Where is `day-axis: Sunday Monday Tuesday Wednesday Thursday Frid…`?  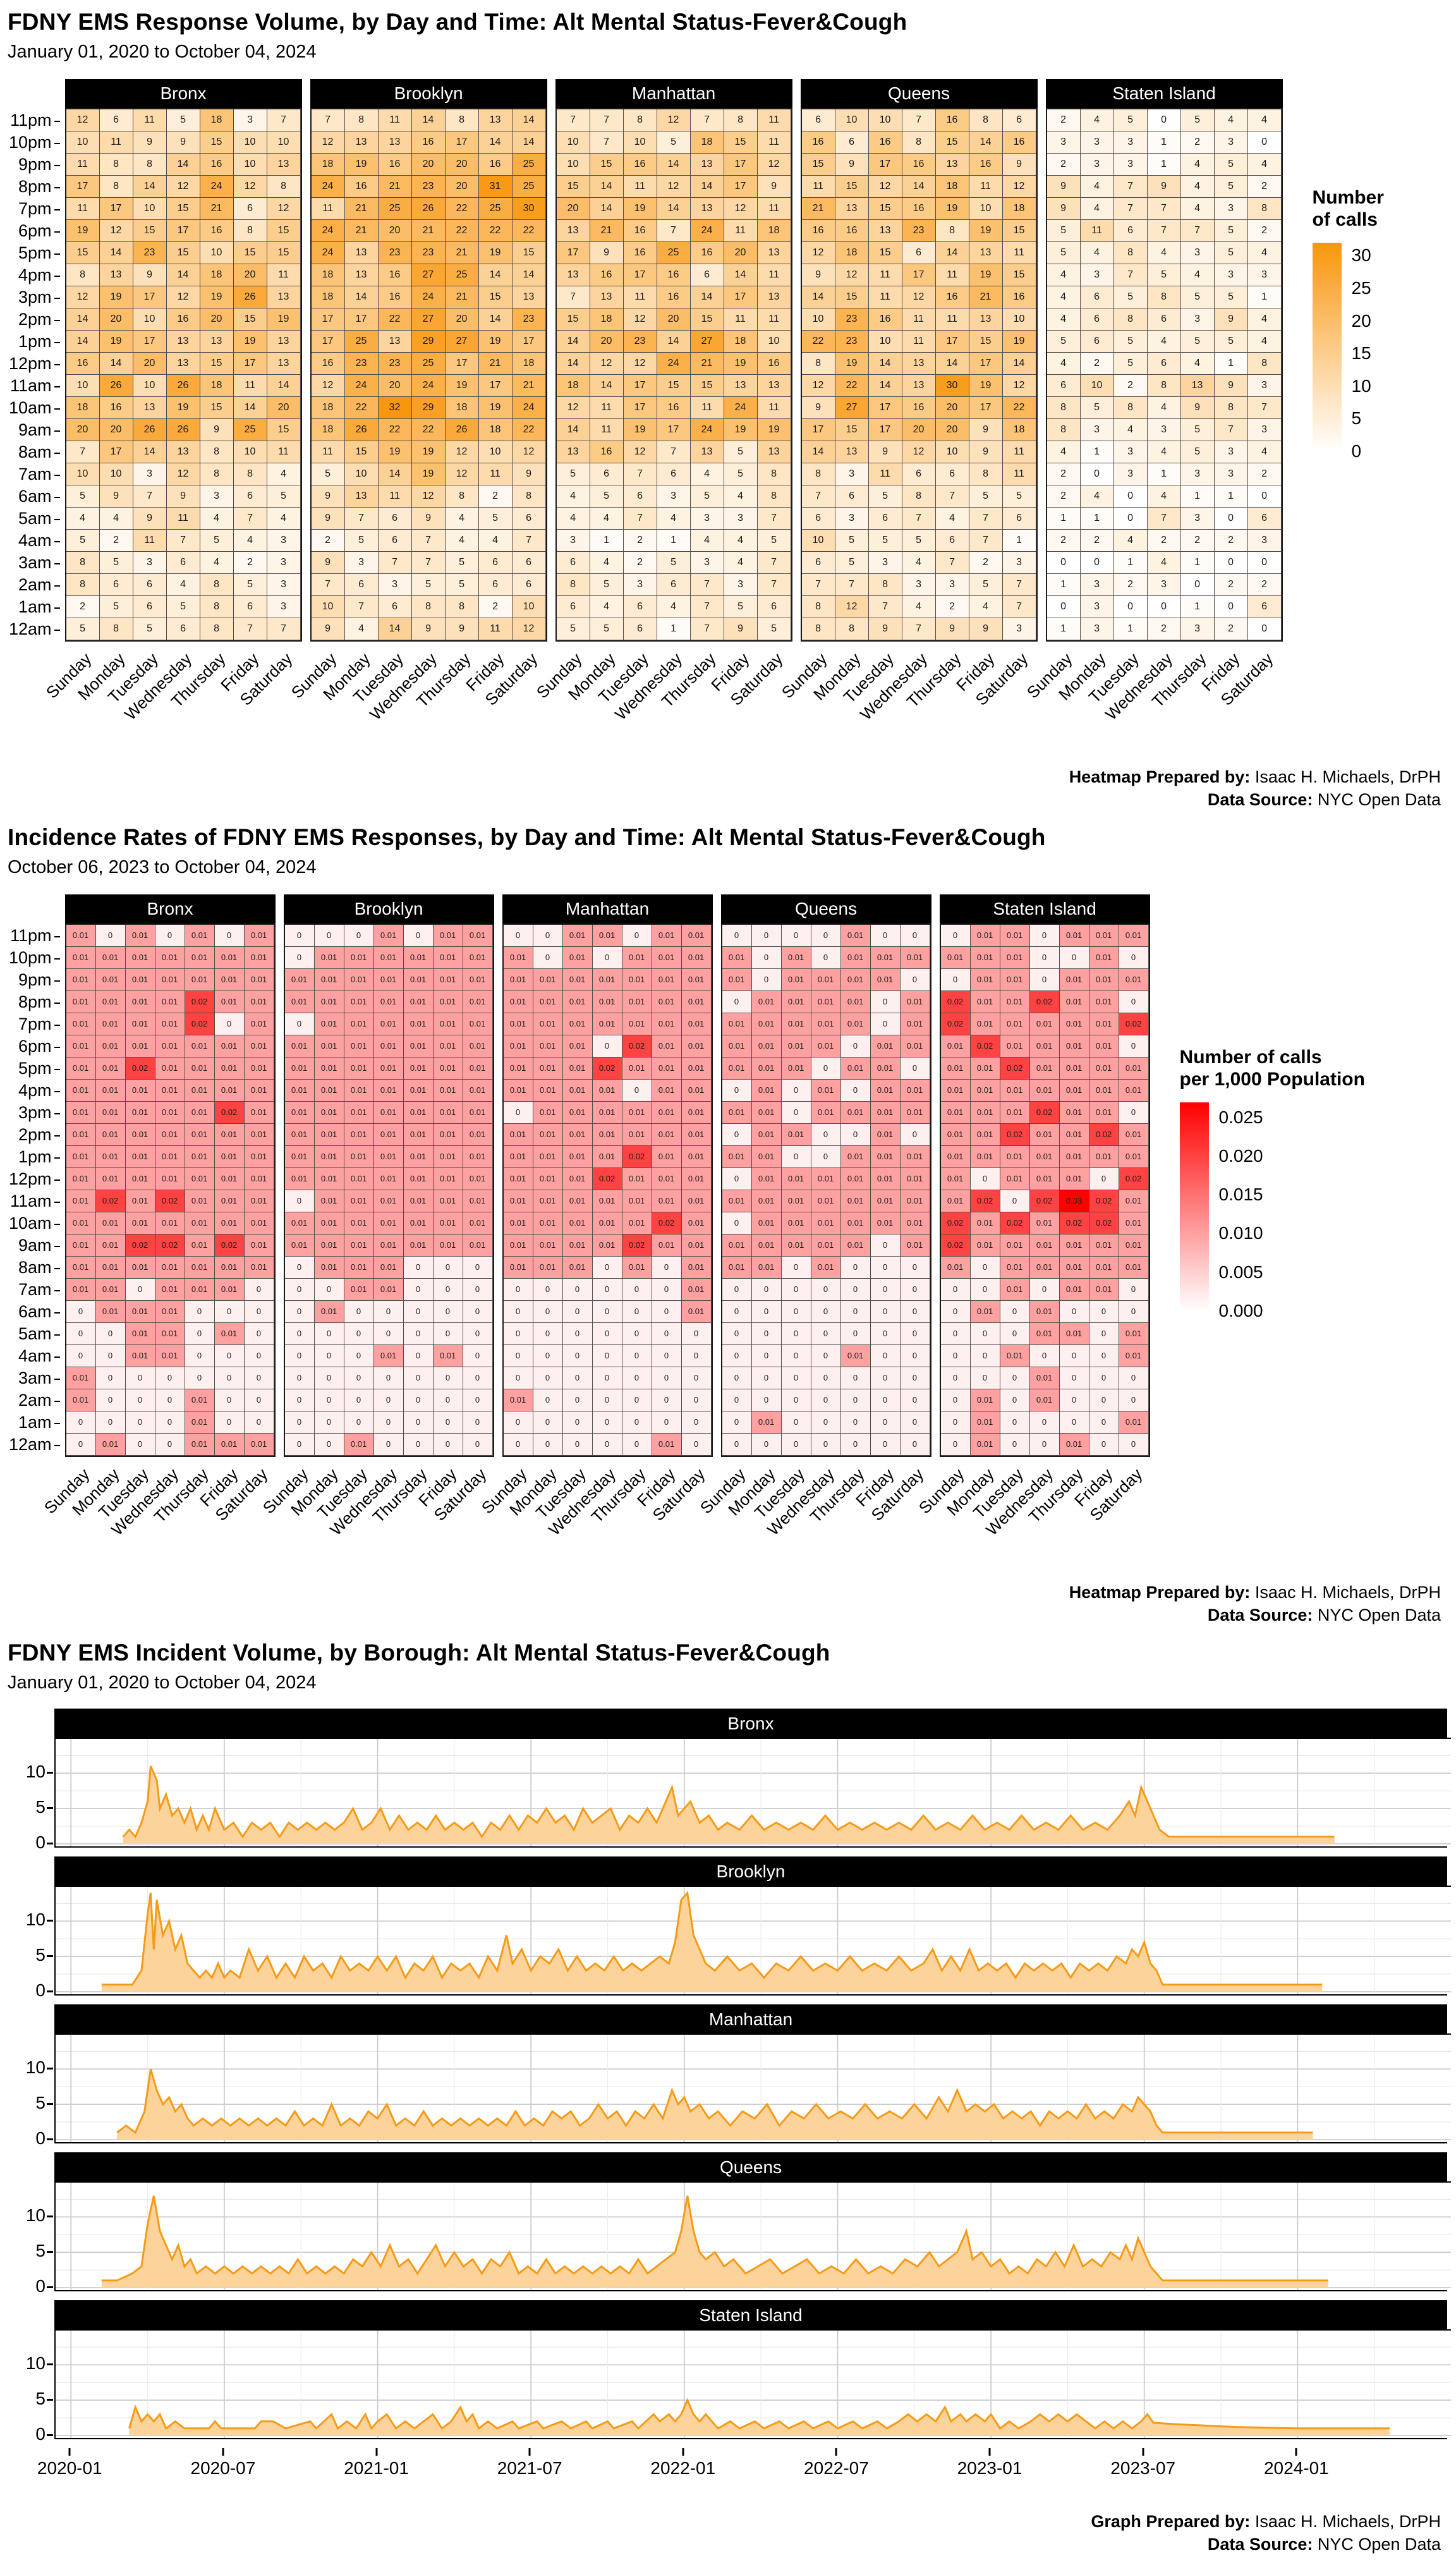
day-axis: Sunday Monday Tuesday Wednesday Thursday Frid… is located at coordinates (172, 697).